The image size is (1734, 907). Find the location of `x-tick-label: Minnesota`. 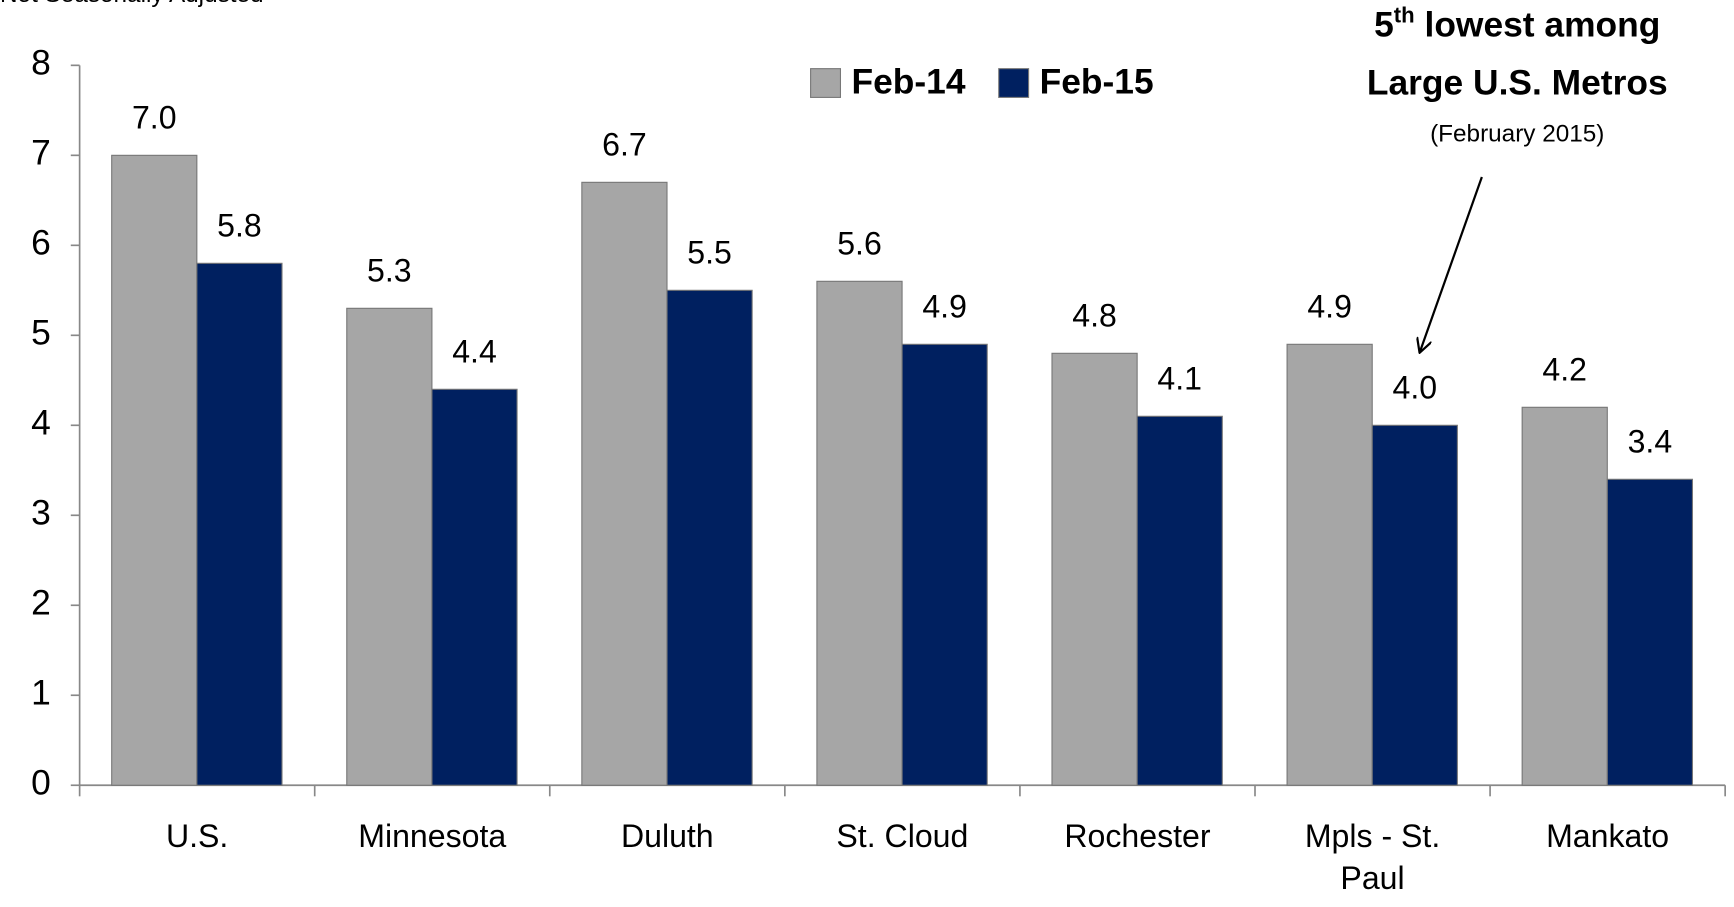

x-tick-label: Minnesota is located at coordinates (432, 837).